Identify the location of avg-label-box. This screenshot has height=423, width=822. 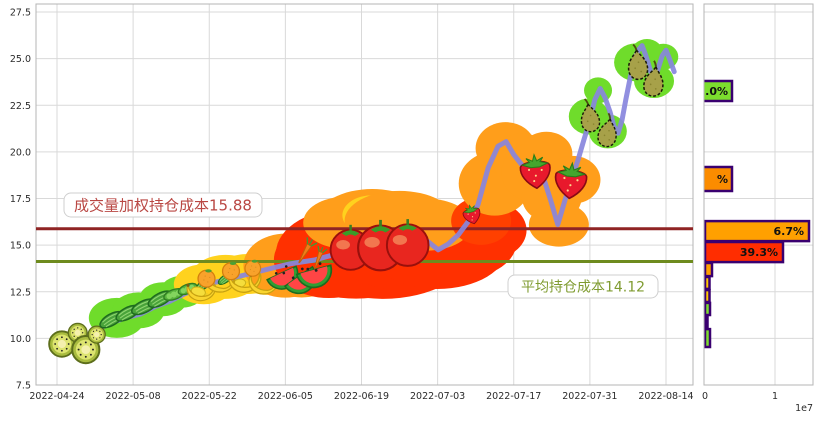
(583, 286).